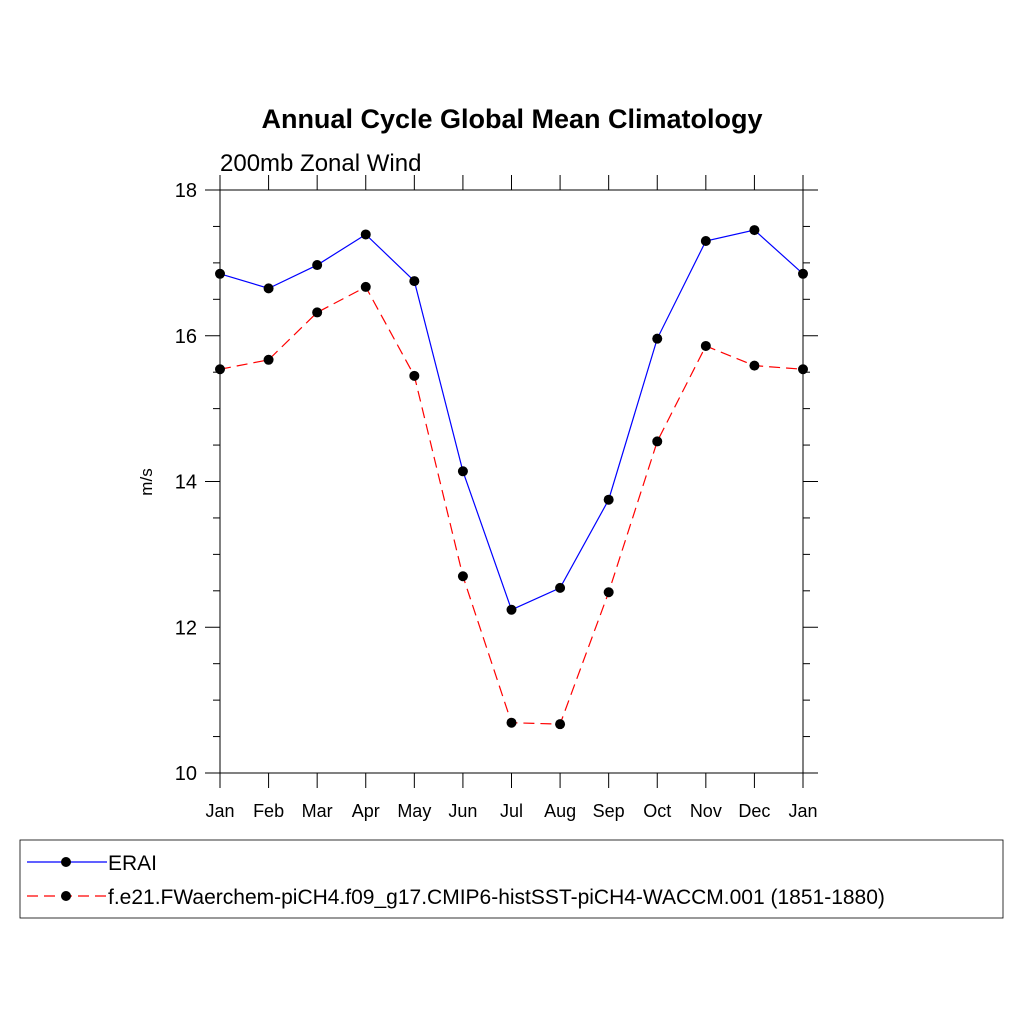  I want to click on chart-title: Annual Cycle Global Mean Climatology, so click(511, 119).